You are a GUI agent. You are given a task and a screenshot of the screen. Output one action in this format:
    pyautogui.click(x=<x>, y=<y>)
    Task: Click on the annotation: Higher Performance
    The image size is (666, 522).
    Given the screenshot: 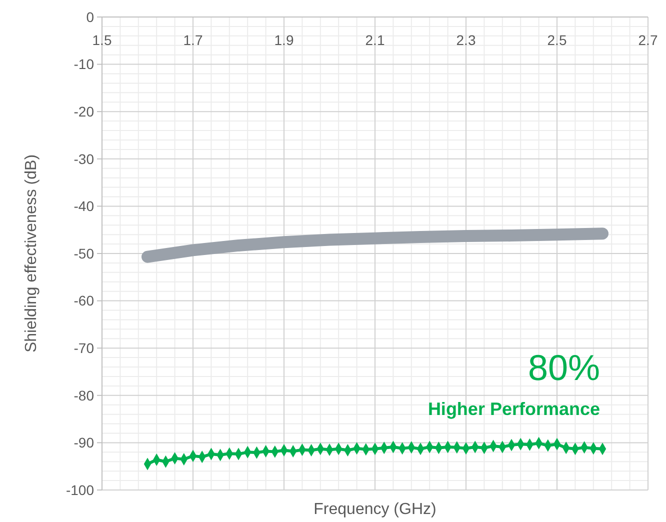 What is the action you would take?
    pyautogui.click(x=514, y=409)
    